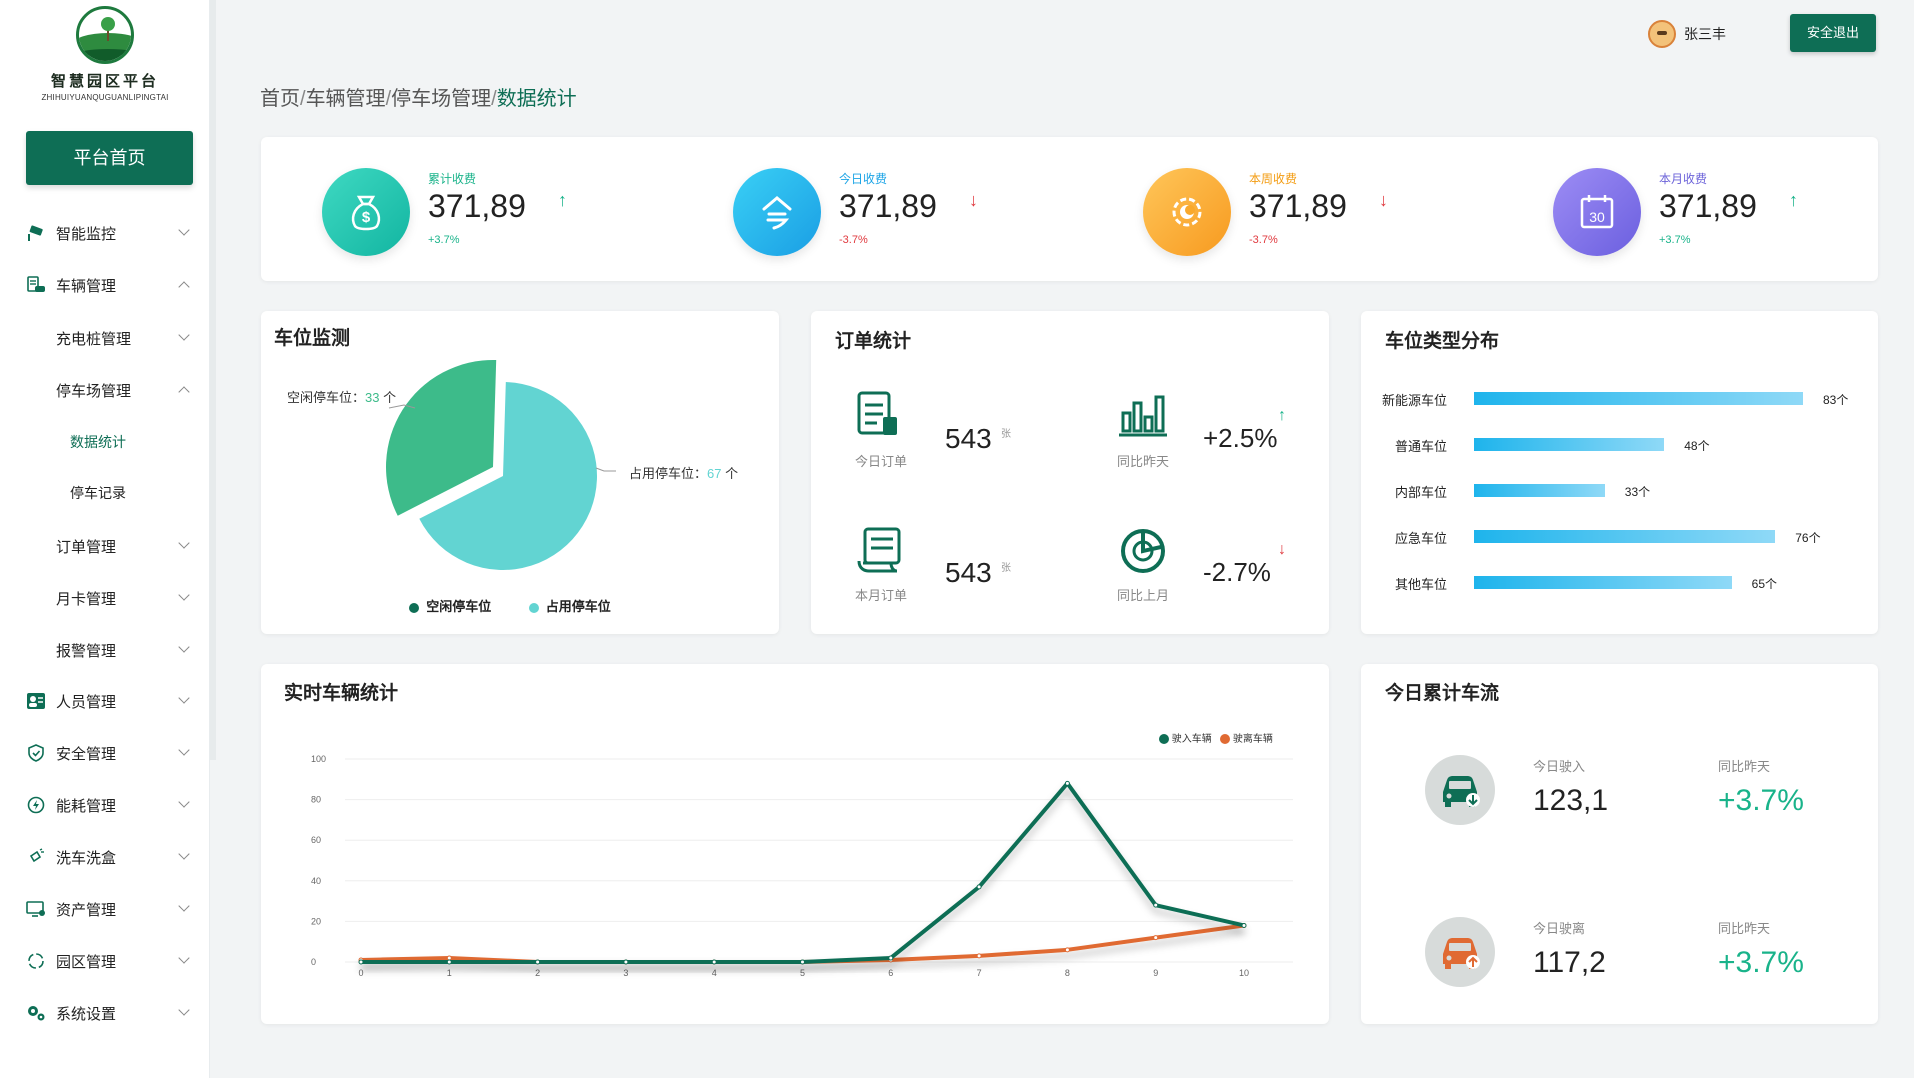 Image resolution: width=1914 pixels, height=1078 pixels. Describe the element at coordinates (863, 179) in the screenshot. I see `stat-label: 今日收费` at that location.